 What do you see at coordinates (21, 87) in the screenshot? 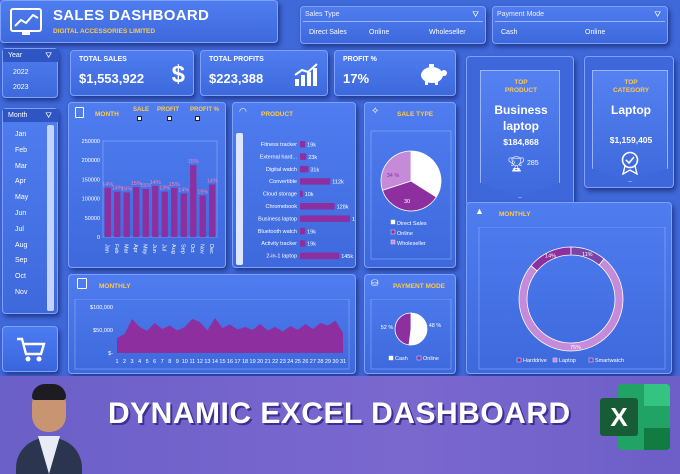
I see `year-option-2023: 2023` at bounding box center [21, 87].